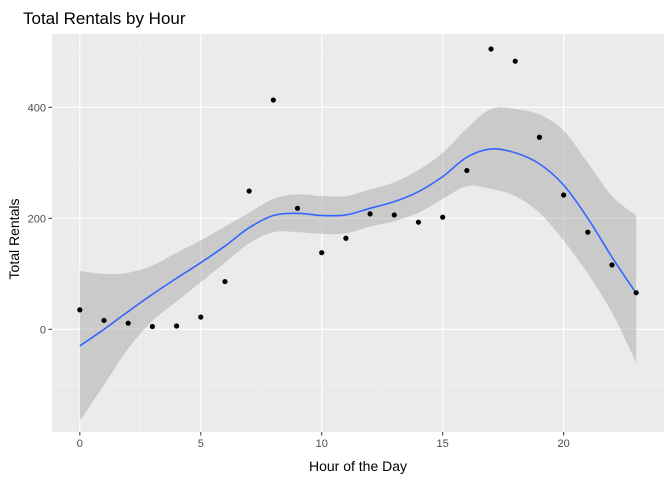 This screenshot has height=485, width=672. I want to click on x-axis-ticks: 0 5 10 15 20, so click(323, 441).